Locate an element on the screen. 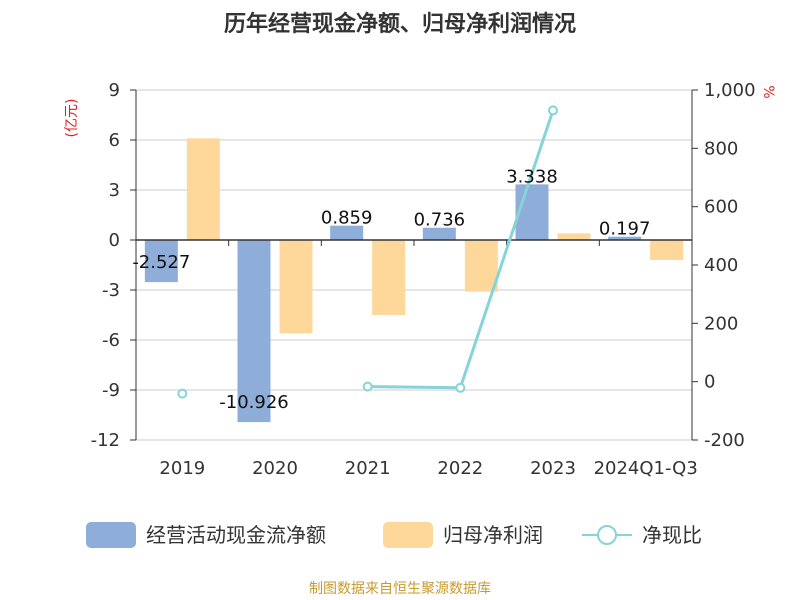 The image size is (800, 600). left-tick-label: -9 is located at coordinates (111, 390).